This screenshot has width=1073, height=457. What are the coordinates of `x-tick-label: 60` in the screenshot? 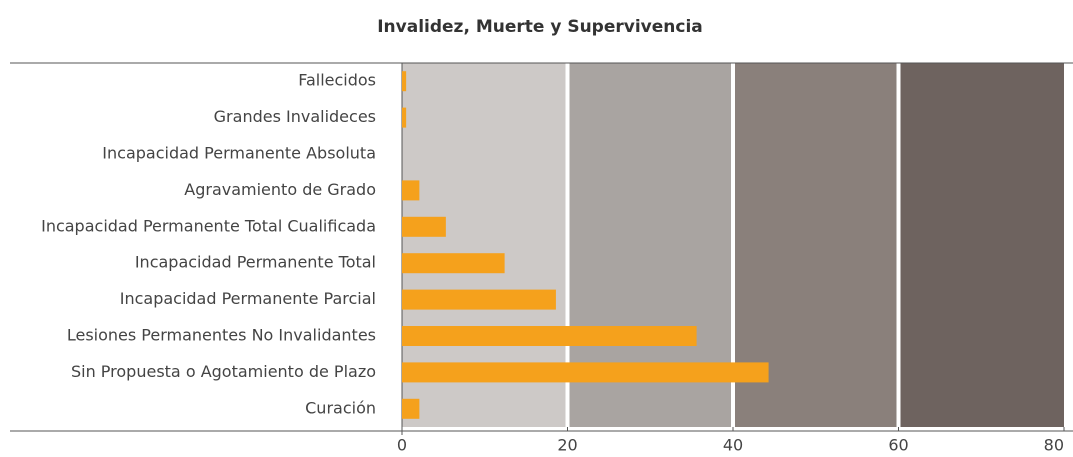 It's located at (898, 445).